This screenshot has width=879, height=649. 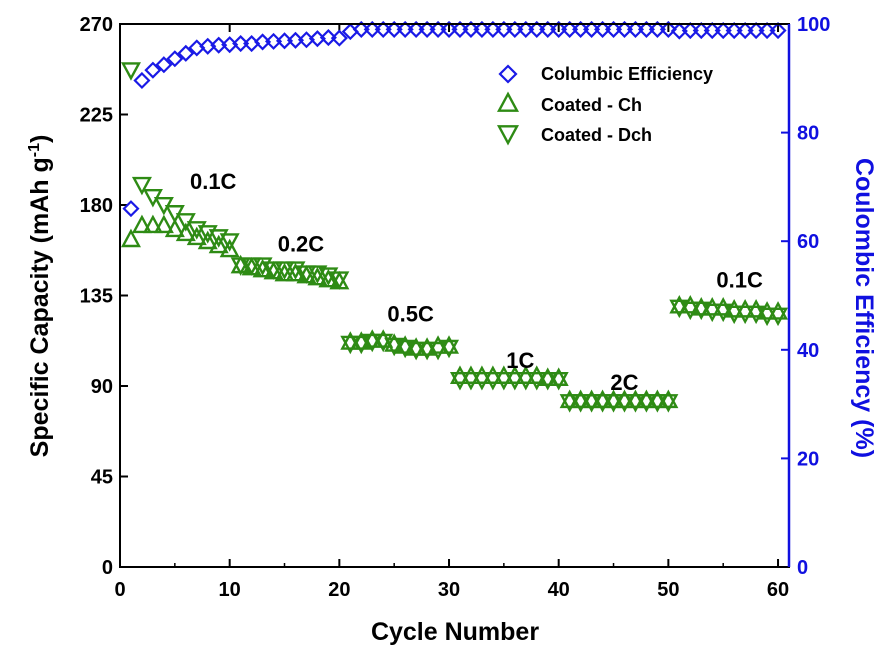 What do you see at coordinates (40, 139) in the screenshot?
I see `y-axis-left-title-close: )` at bounding box center [40, 139].